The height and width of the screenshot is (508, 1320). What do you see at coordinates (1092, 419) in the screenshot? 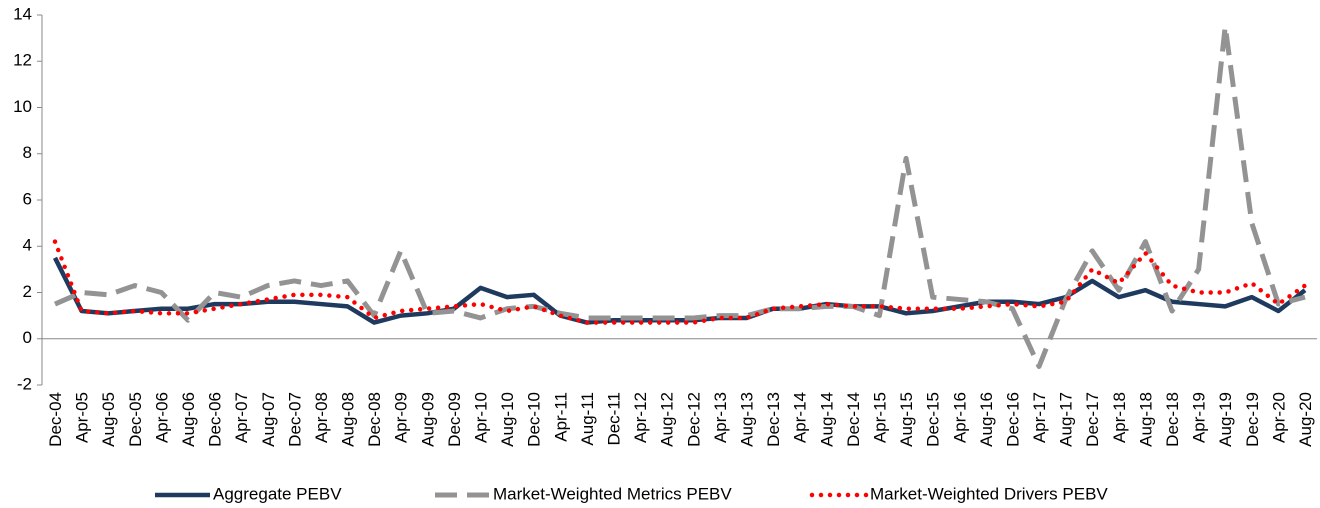
I see `x-tick-label: Dec-17` at bounding box center [1092, 419].